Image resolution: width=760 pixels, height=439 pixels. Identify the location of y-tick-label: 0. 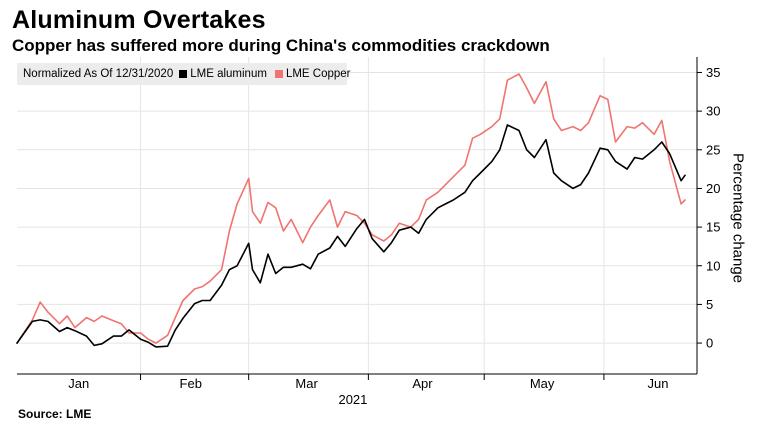
(709, 343).